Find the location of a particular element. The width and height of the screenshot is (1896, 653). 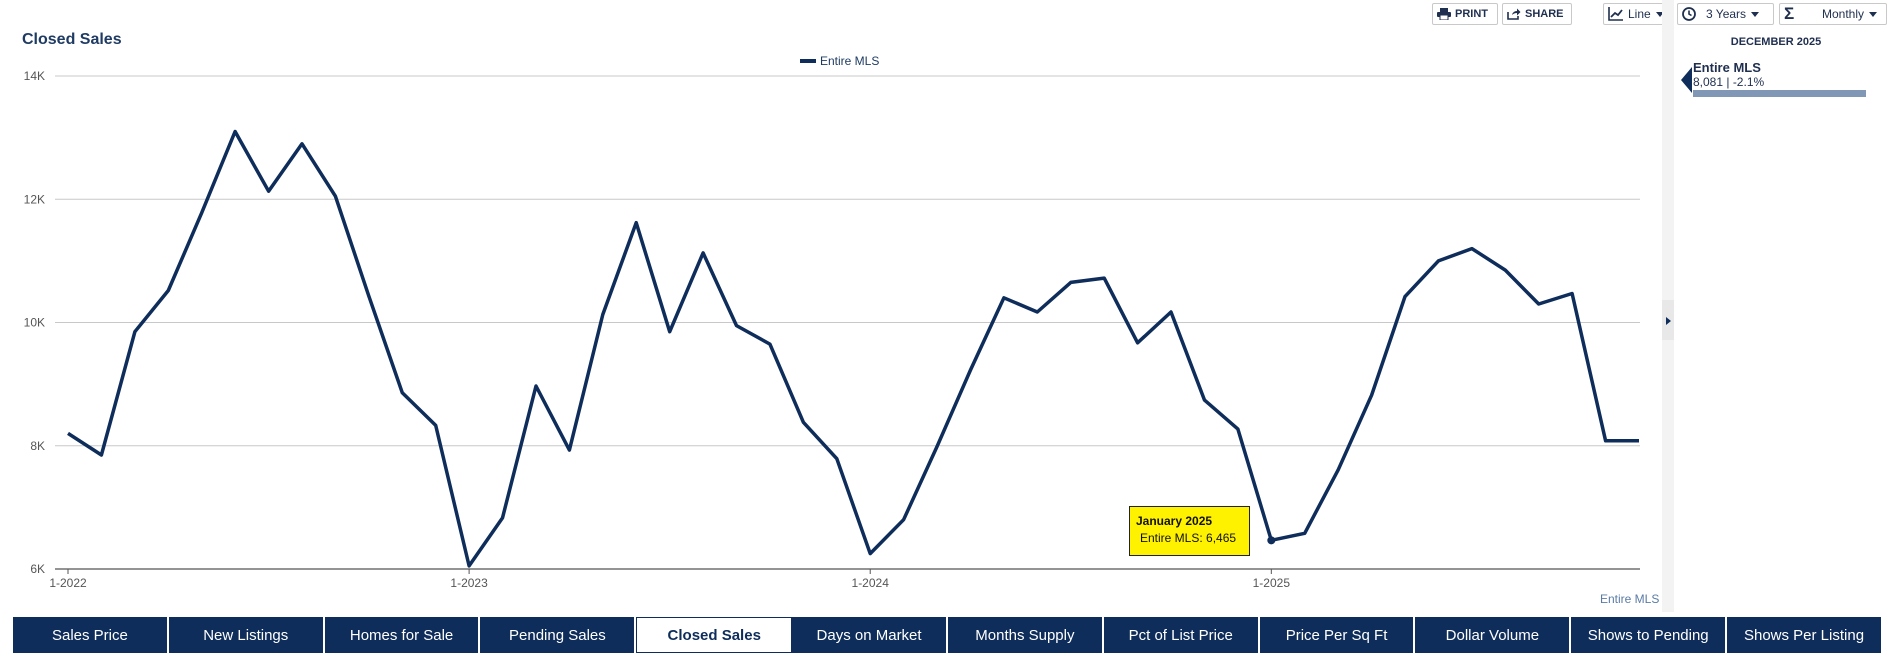

tab-pending-sales: Pending Sales is located at coordinates (558, 635).